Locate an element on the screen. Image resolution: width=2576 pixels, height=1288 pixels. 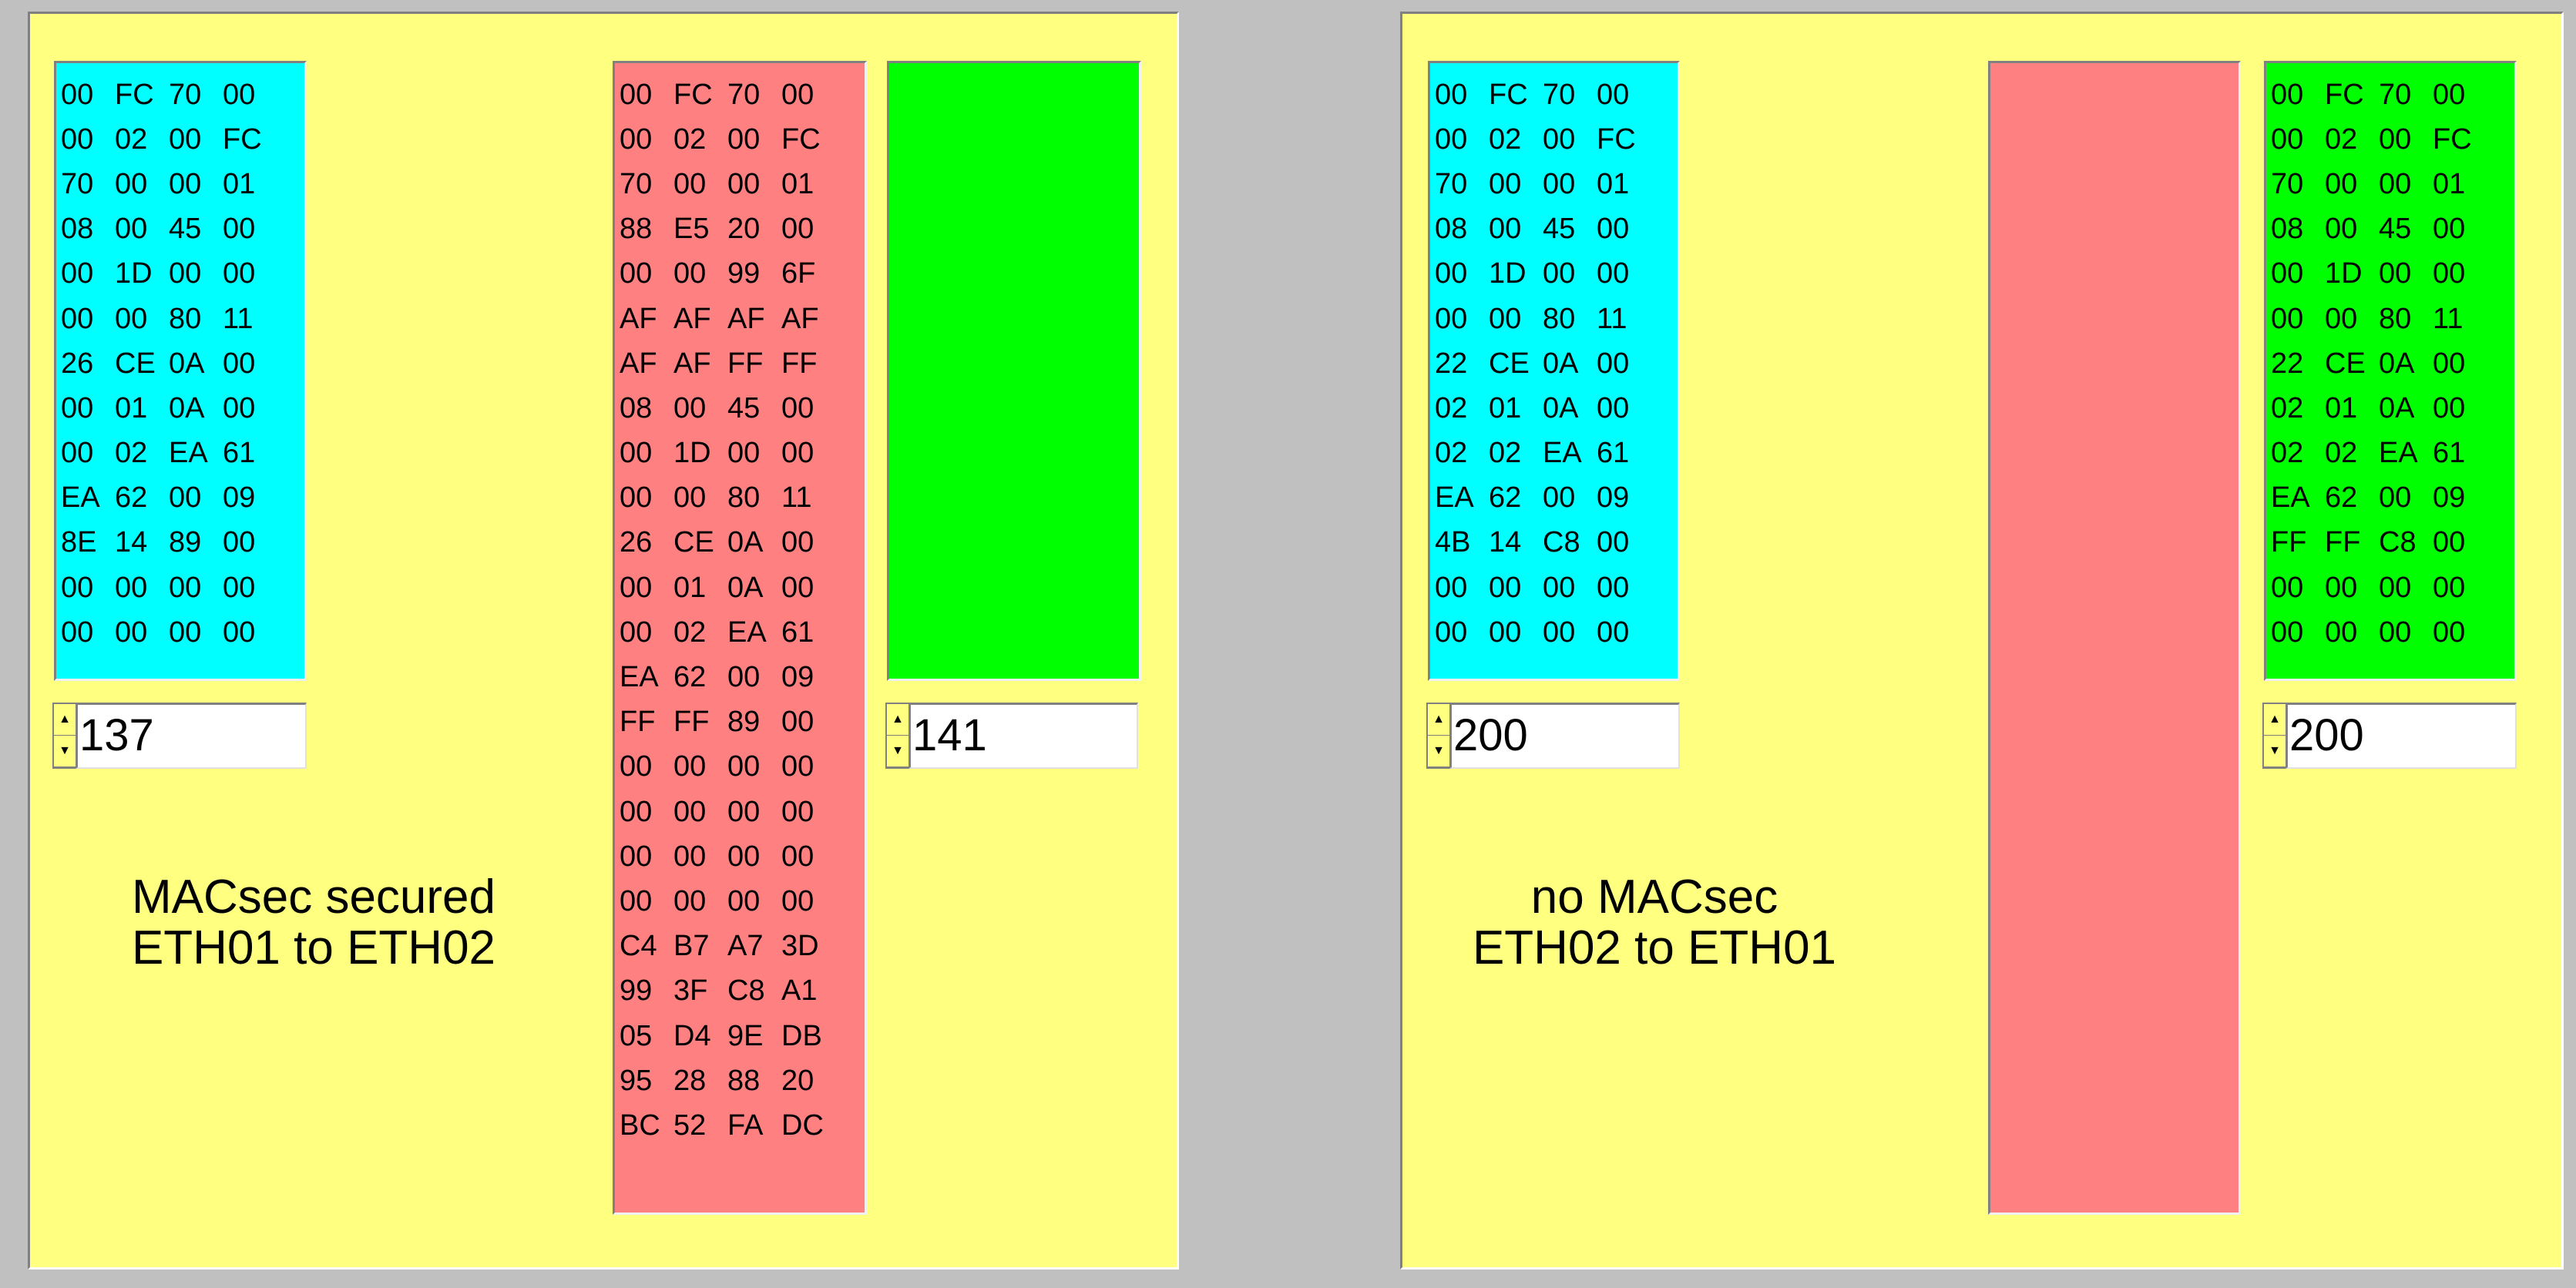
hex-byte: C8 is located at coordinates (1561, 542).